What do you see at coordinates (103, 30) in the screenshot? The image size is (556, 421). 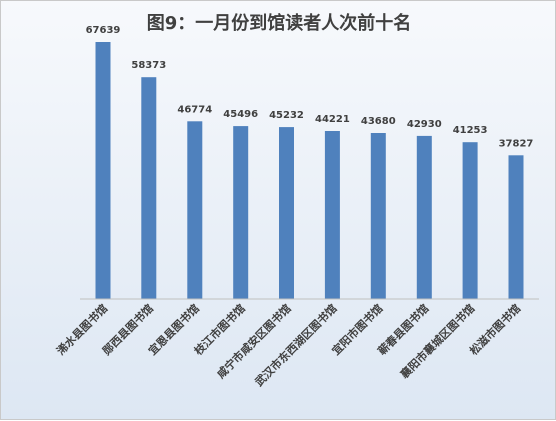 I see `data-label: 67639` at bounding box center [103, 30].